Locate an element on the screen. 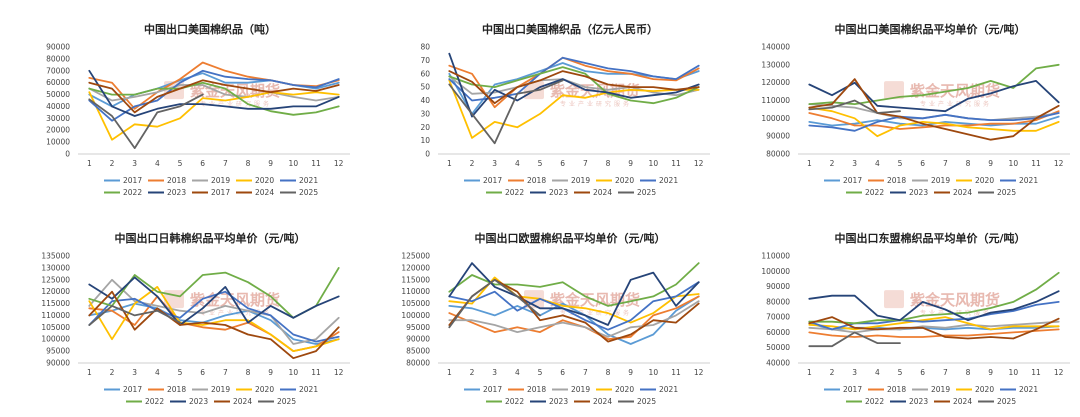  y-tick-label: 125000 is located at coordinates (55, 279).